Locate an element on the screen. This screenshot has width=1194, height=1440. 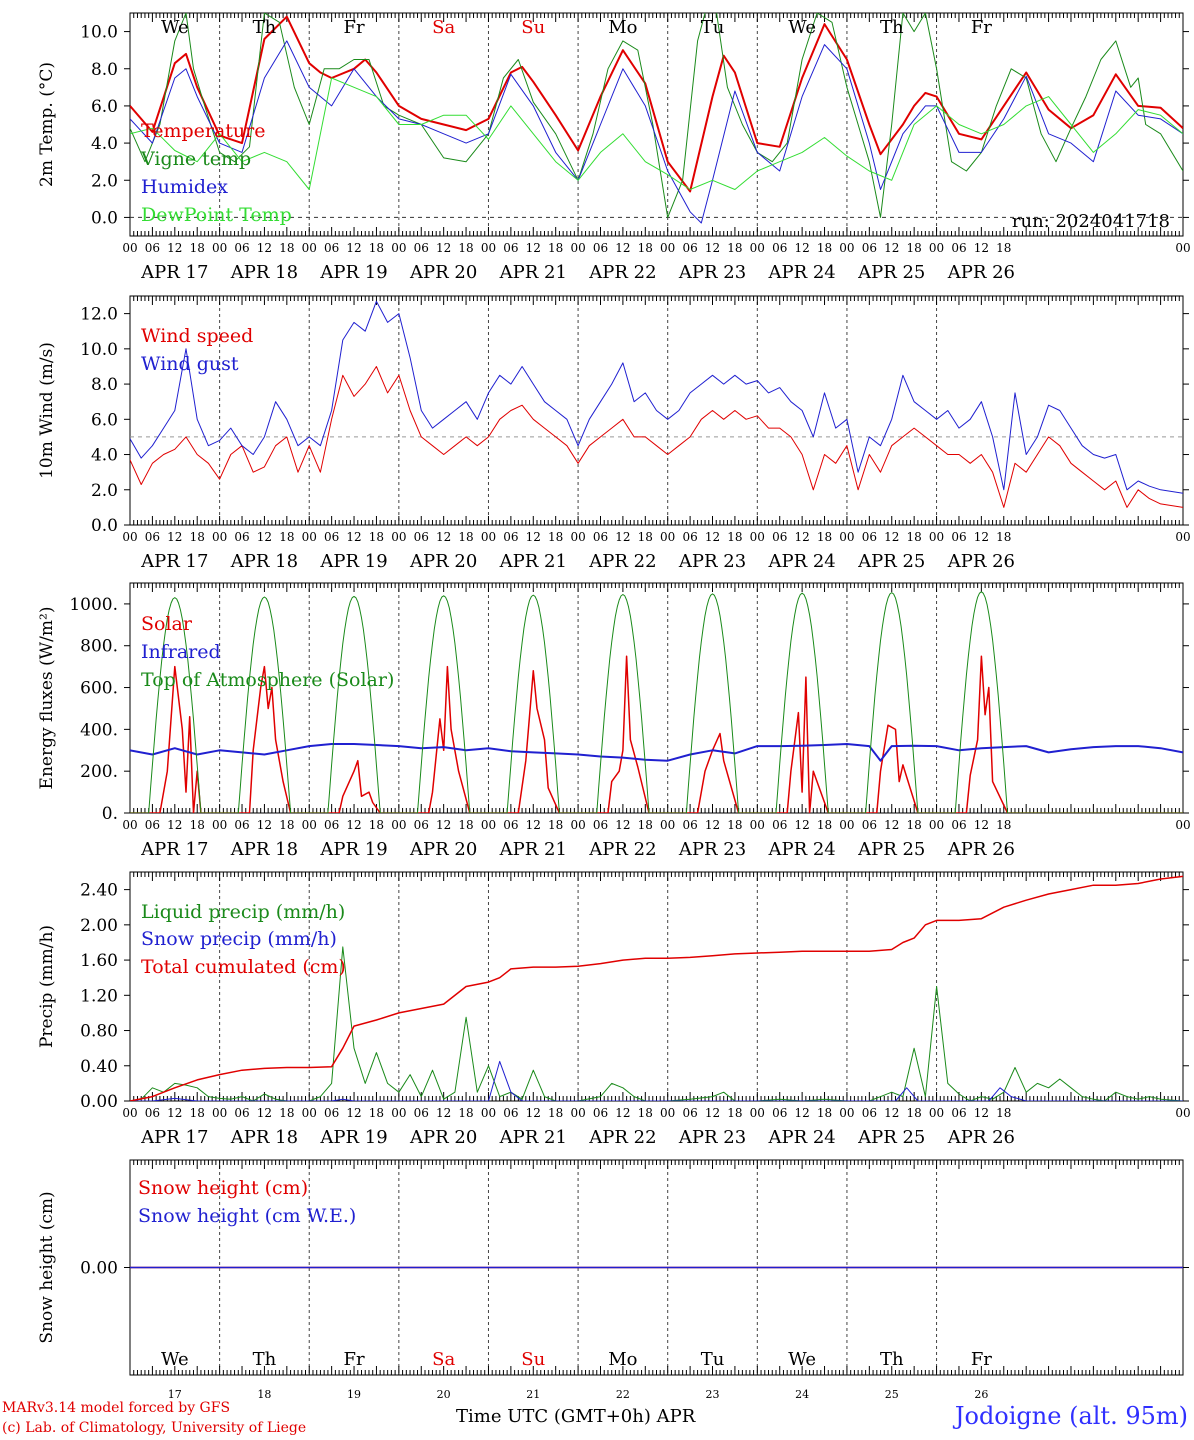
date-label: APR 18 is located at coordinates (264, 1137).